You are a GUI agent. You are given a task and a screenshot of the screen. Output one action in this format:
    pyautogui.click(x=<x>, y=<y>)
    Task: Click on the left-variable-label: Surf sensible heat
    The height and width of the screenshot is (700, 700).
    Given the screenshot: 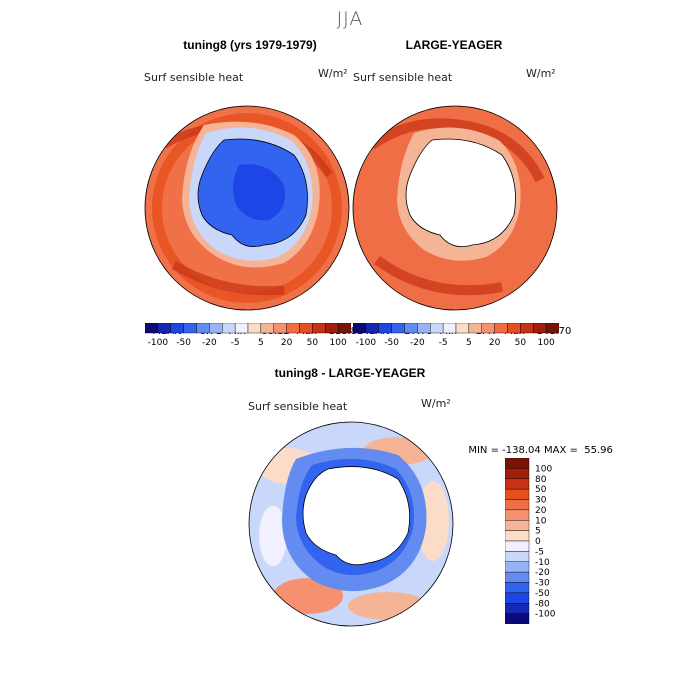 What is the action you would take?
    pyautogui.click(x=194, y=77)
    